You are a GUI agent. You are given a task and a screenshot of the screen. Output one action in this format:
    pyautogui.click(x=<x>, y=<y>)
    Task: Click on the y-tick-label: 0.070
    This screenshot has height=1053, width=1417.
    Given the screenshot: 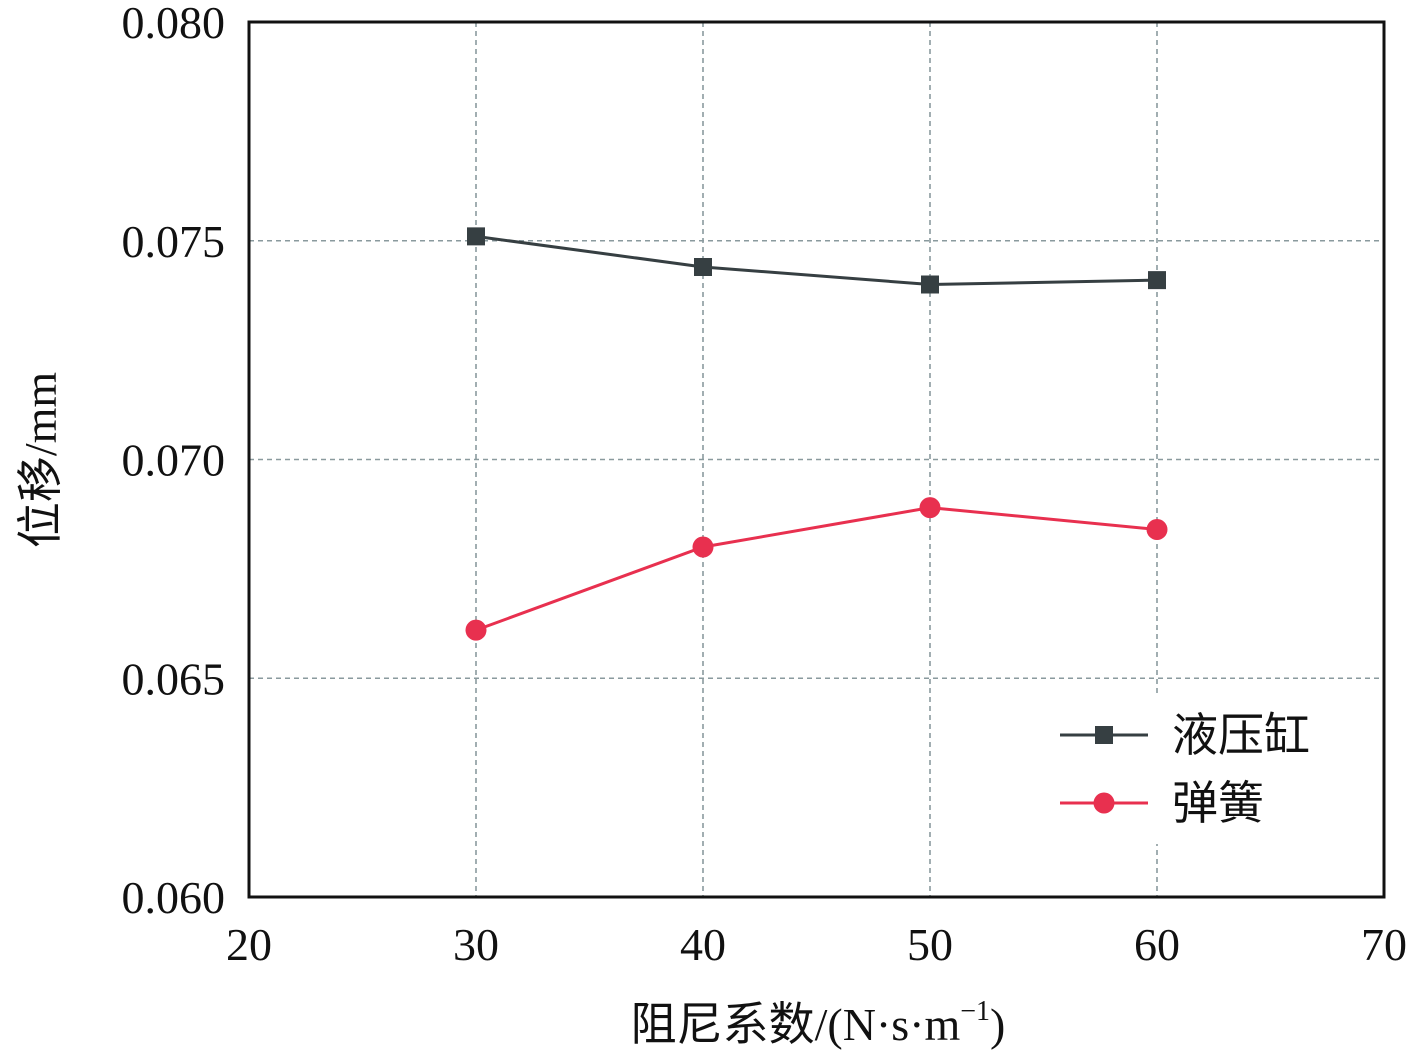 What is the action you would take?
    pyautogui.click(x=174, y=460)
    